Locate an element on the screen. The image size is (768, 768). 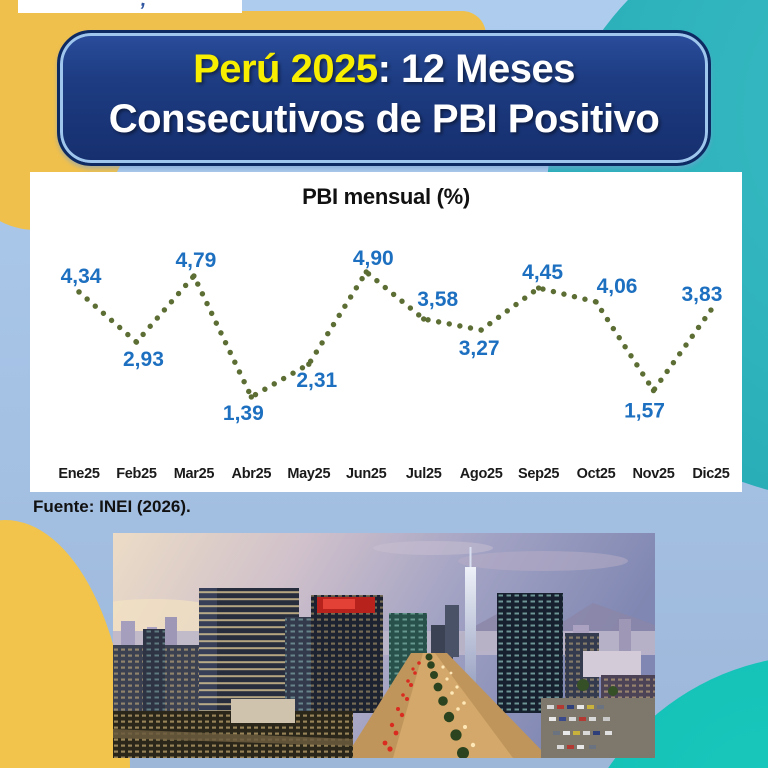
source-note: Fuente: INEI (2026). is located at coordinates (112, 506).